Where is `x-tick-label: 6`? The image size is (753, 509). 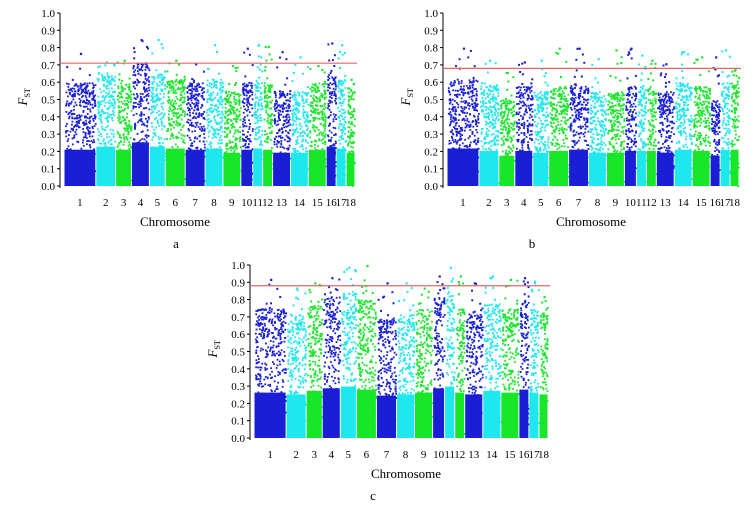
x-tick-label: 6 is located at coordinates (559, 203).